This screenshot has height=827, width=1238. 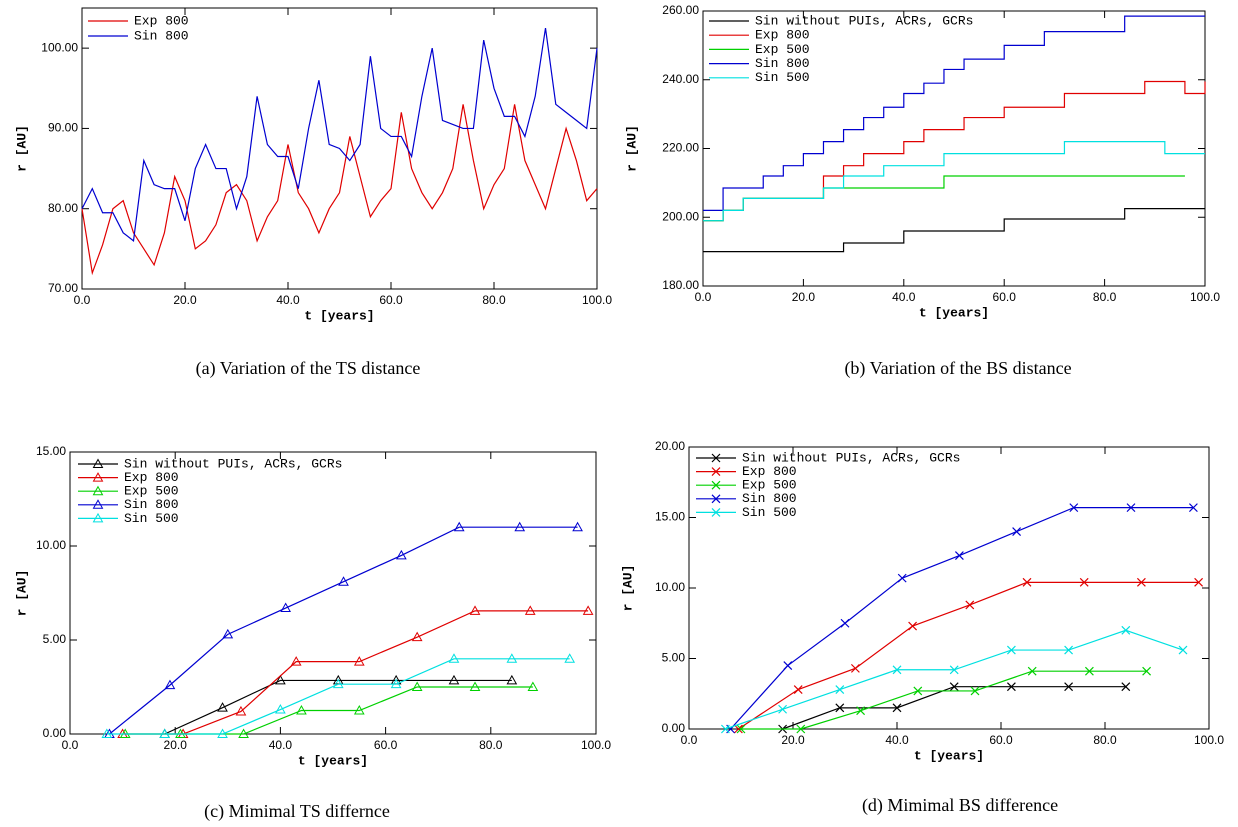 I want to click on x-axis-label: t [years], so click(x=339, y=315).